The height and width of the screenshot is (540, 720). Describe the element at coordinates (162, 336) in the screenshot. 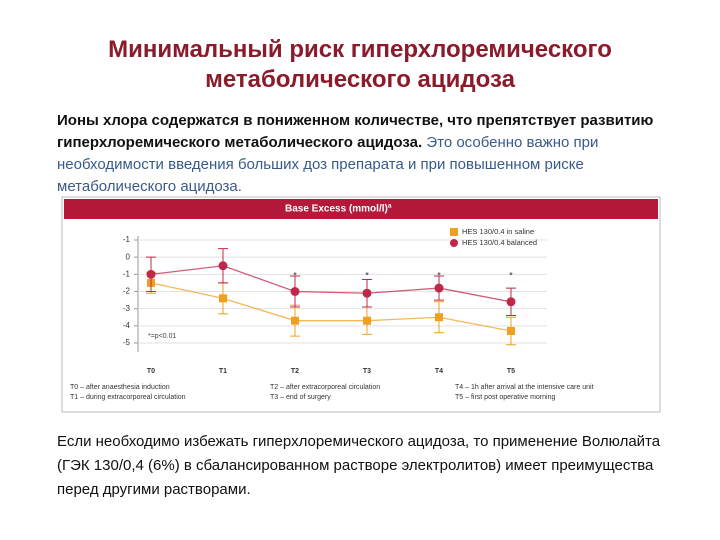

I see `annotation: *=p<0.01` at that location.